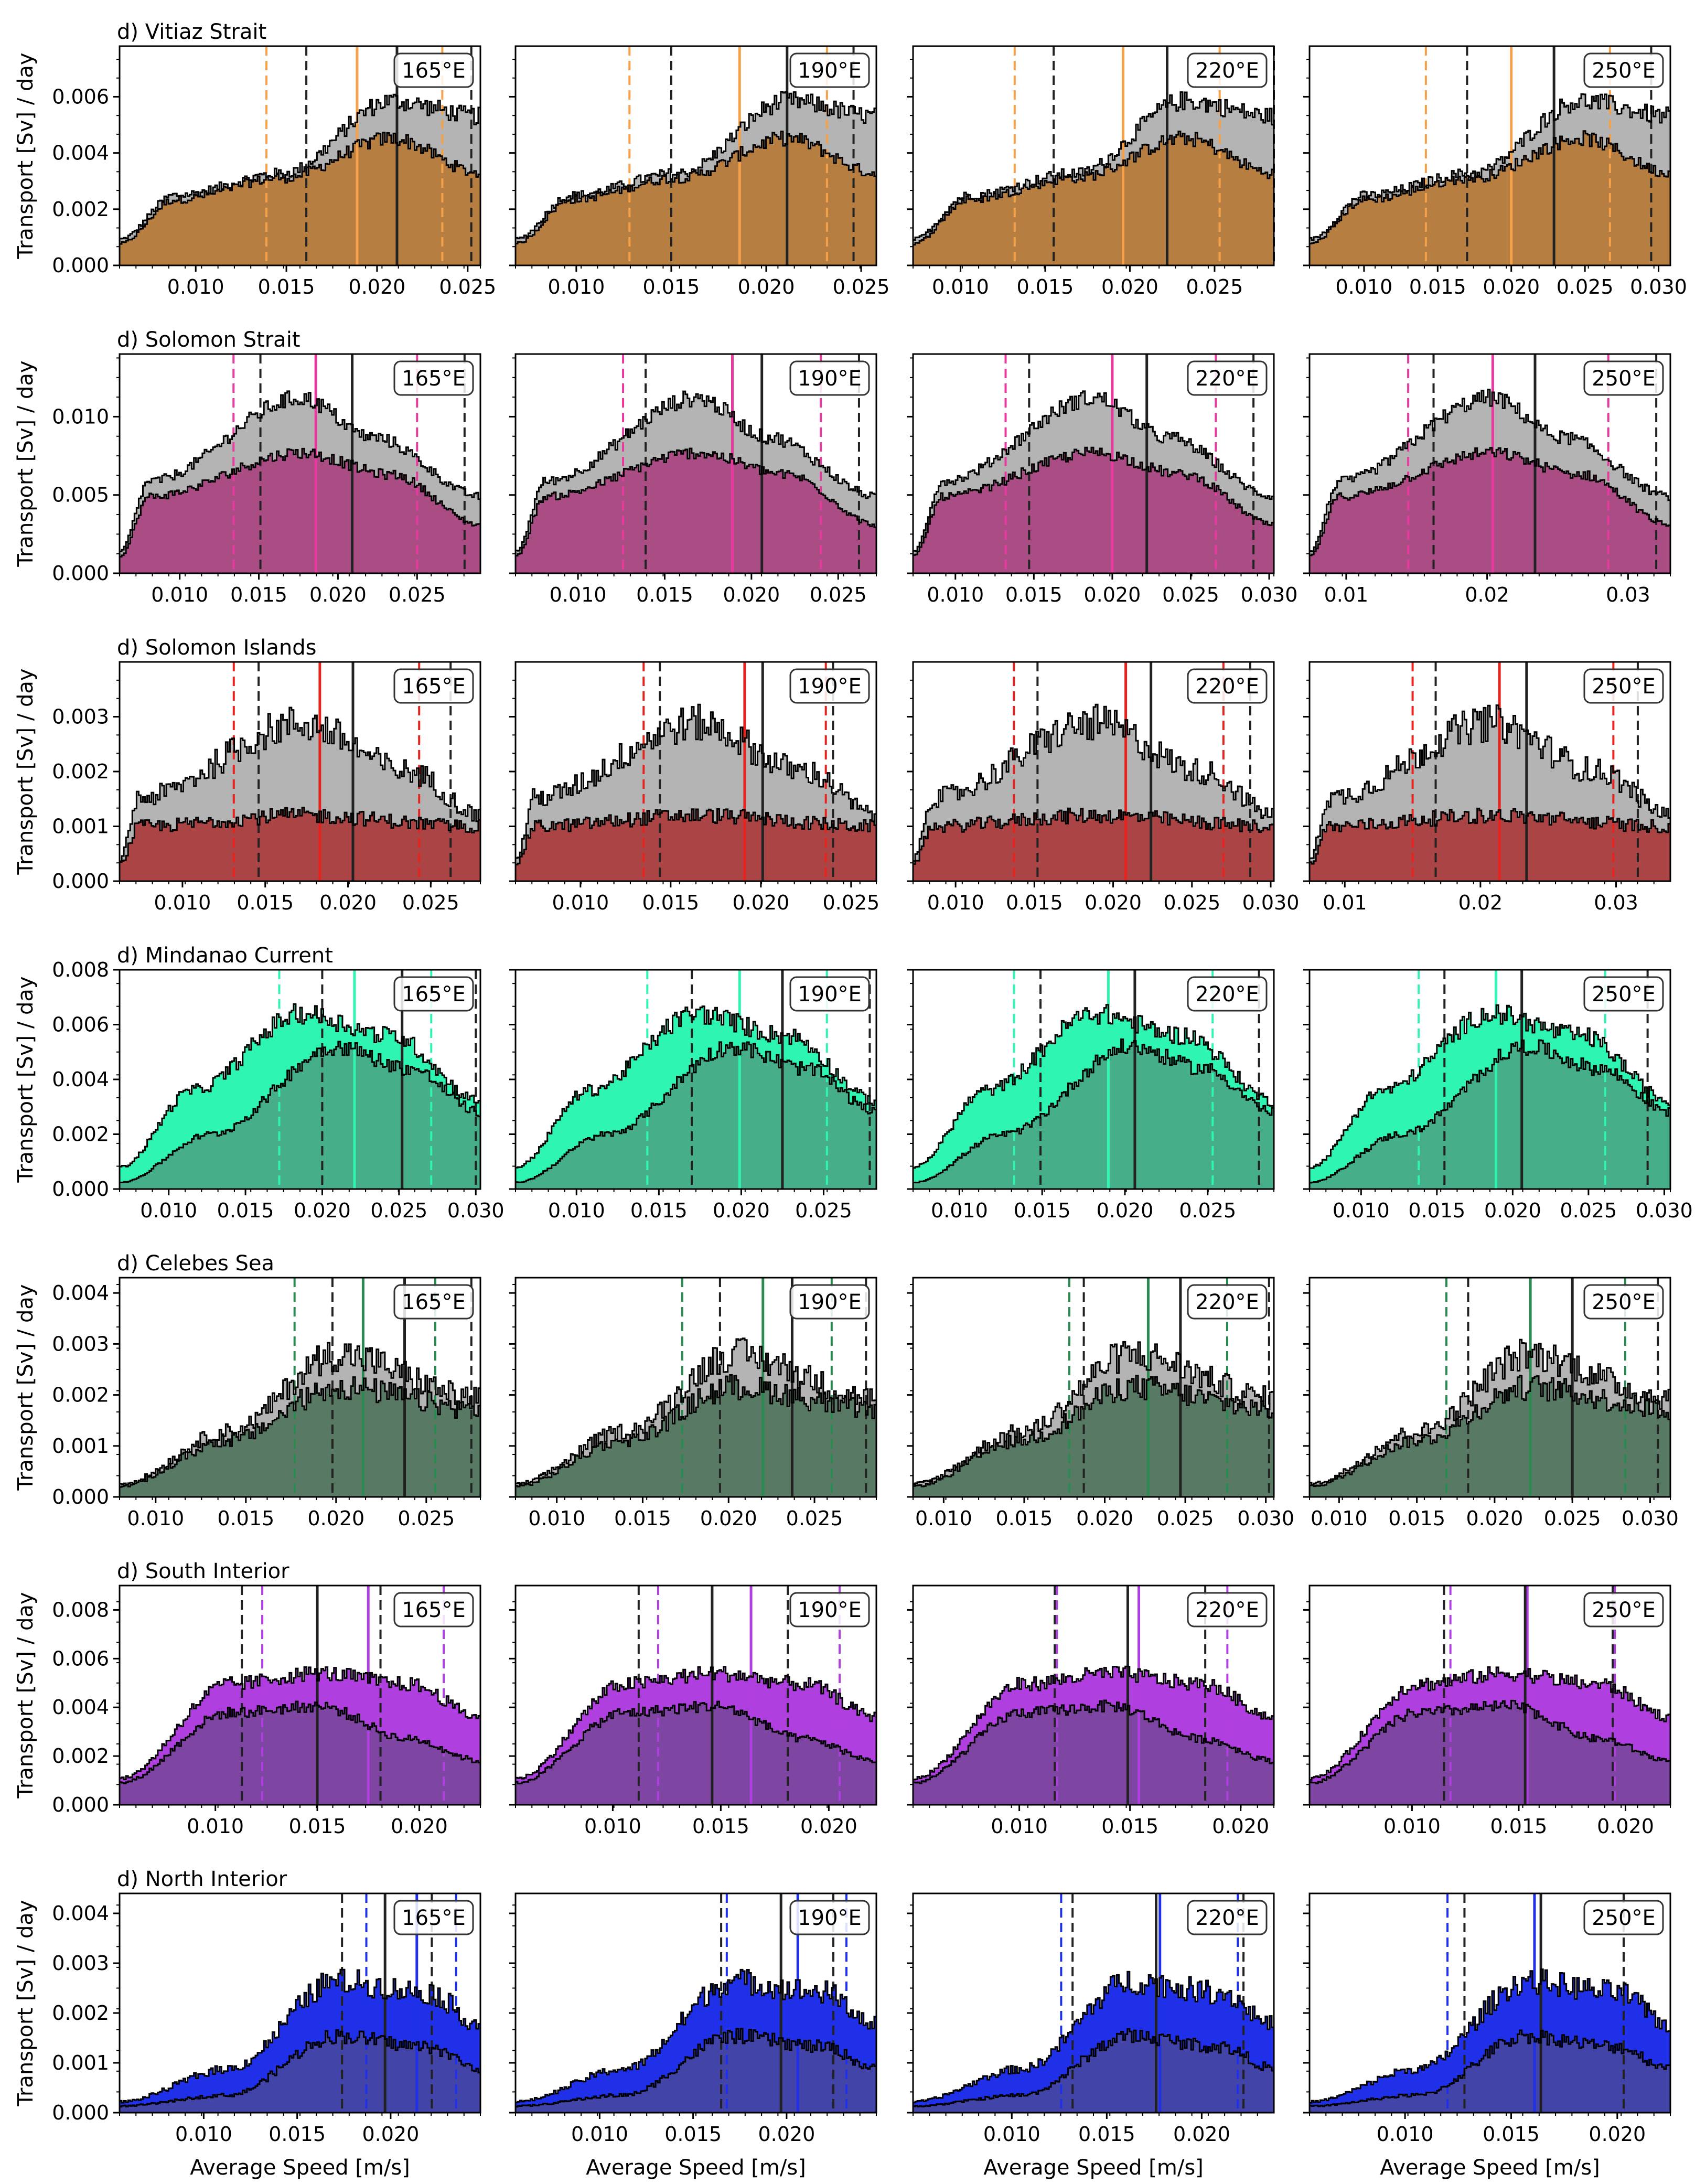  I want to click on row-title: d) Solomon Strait, so click(209, 340).